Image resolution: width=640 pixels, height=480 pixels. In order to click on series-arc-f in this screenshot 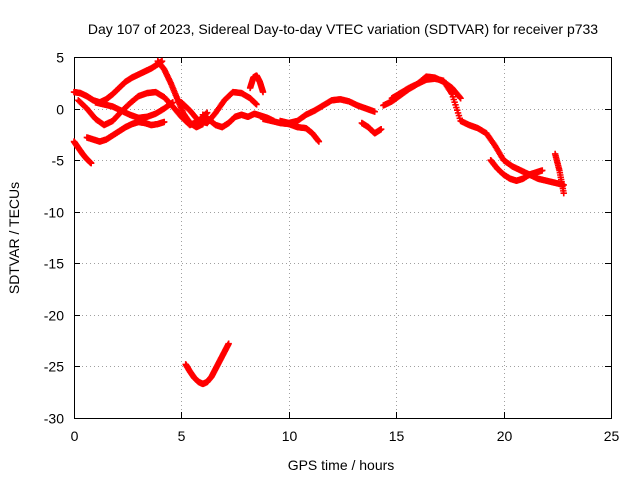, I will do `click(82, 152)`.